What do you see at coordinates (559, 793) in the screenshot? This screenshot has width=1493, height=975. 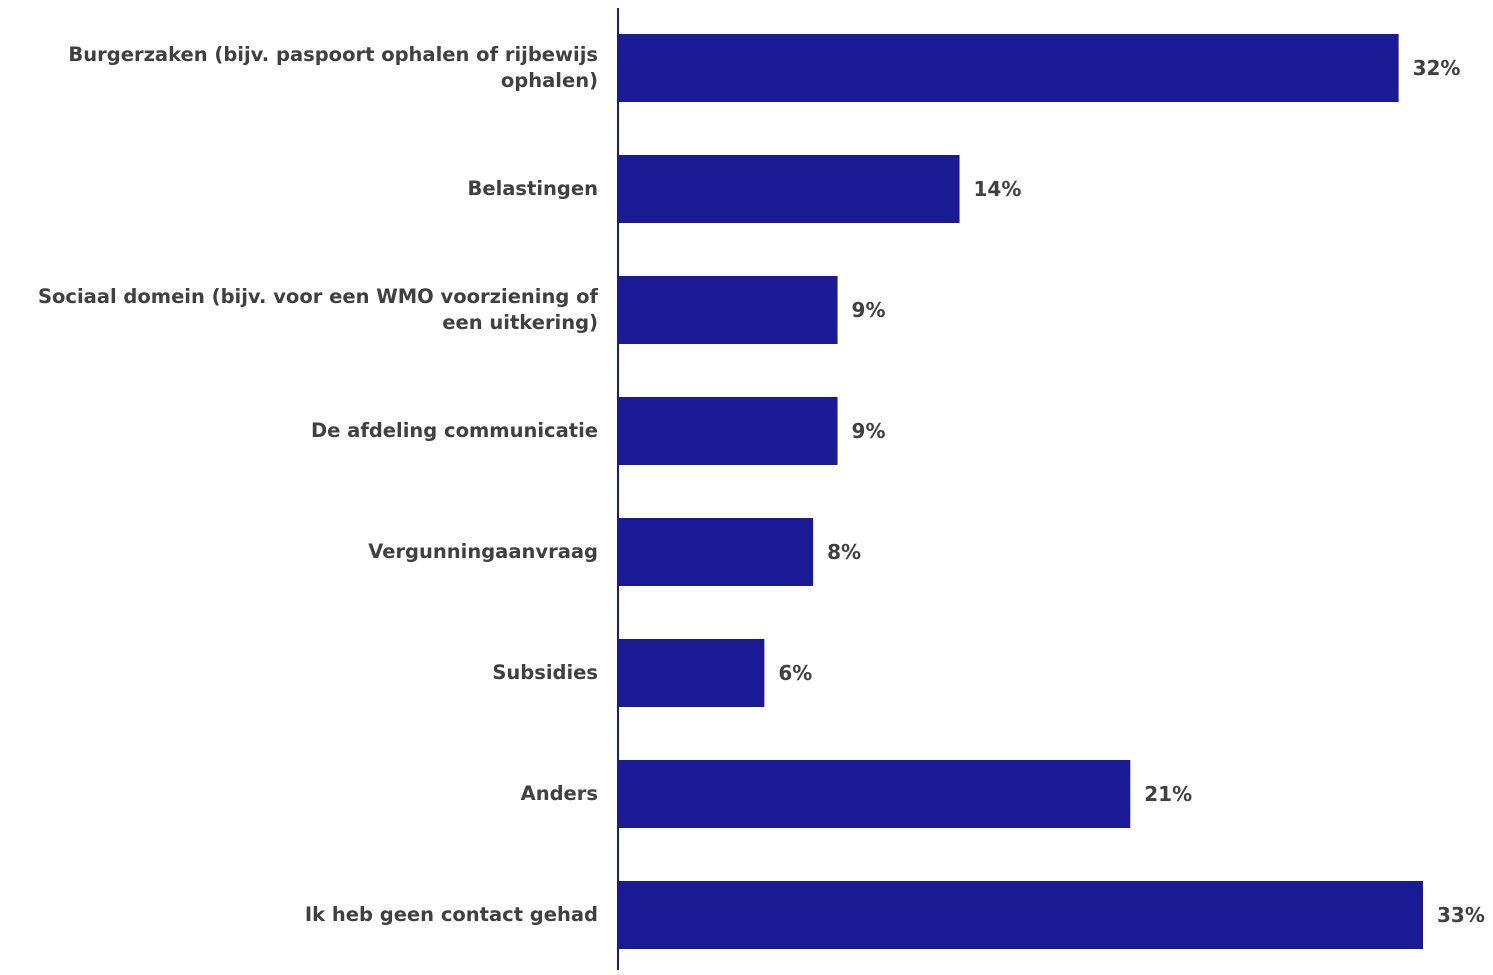 I see `category-label: Anders` at bounding box center [559, 793].